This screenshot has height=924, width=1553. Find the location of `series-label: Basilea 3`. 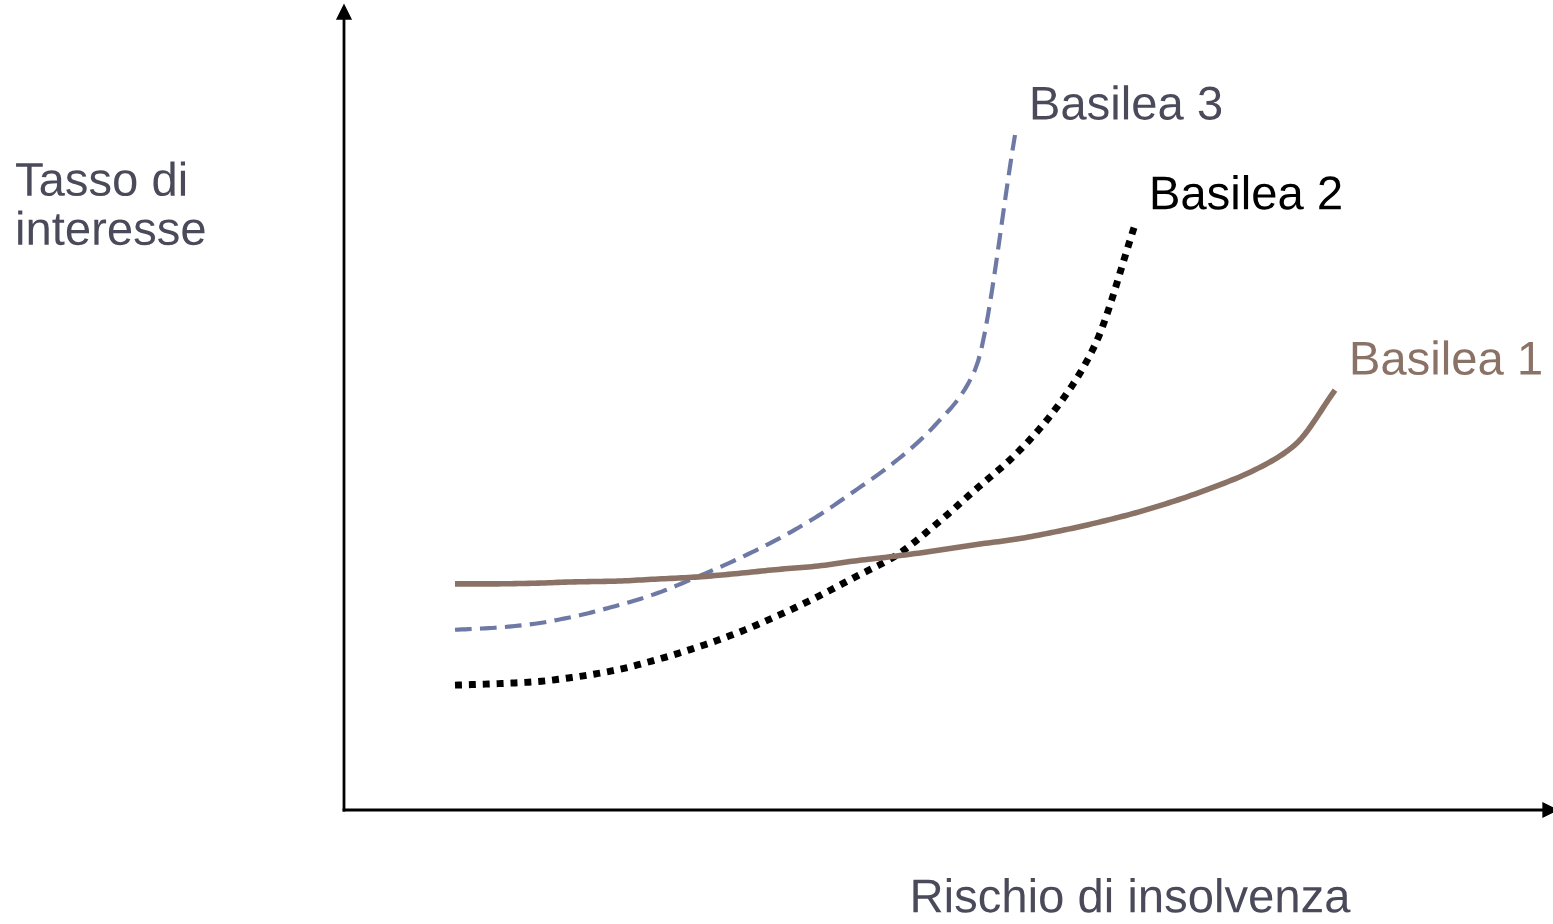

series-label: Basilea 3 is located at coordinates (1127, 102).